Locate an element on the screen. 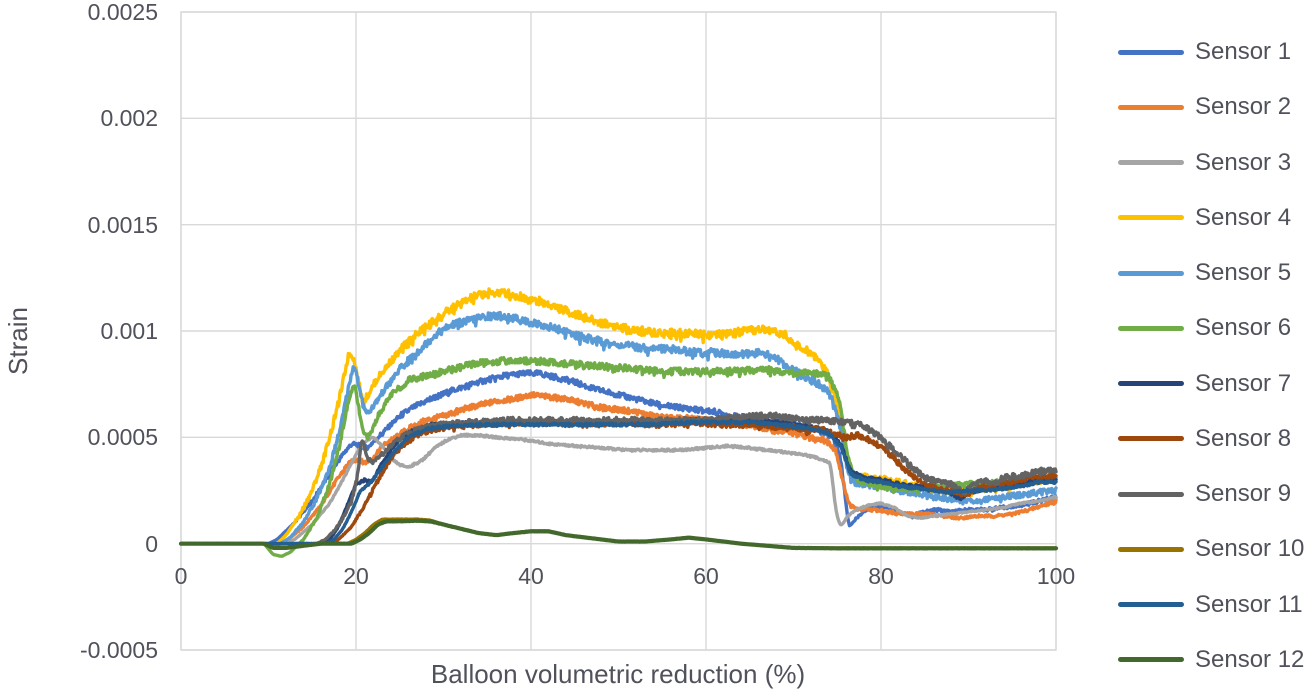  x-axis-title: Balloon volumetric reduction (%) is located at coordinates (618, 674).